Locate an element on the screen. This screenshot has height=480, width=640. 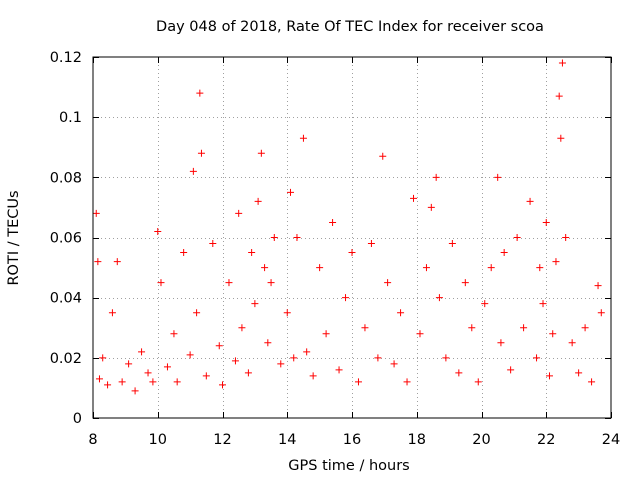
y-tick-label: 0 is located at coordinates (77, 419).